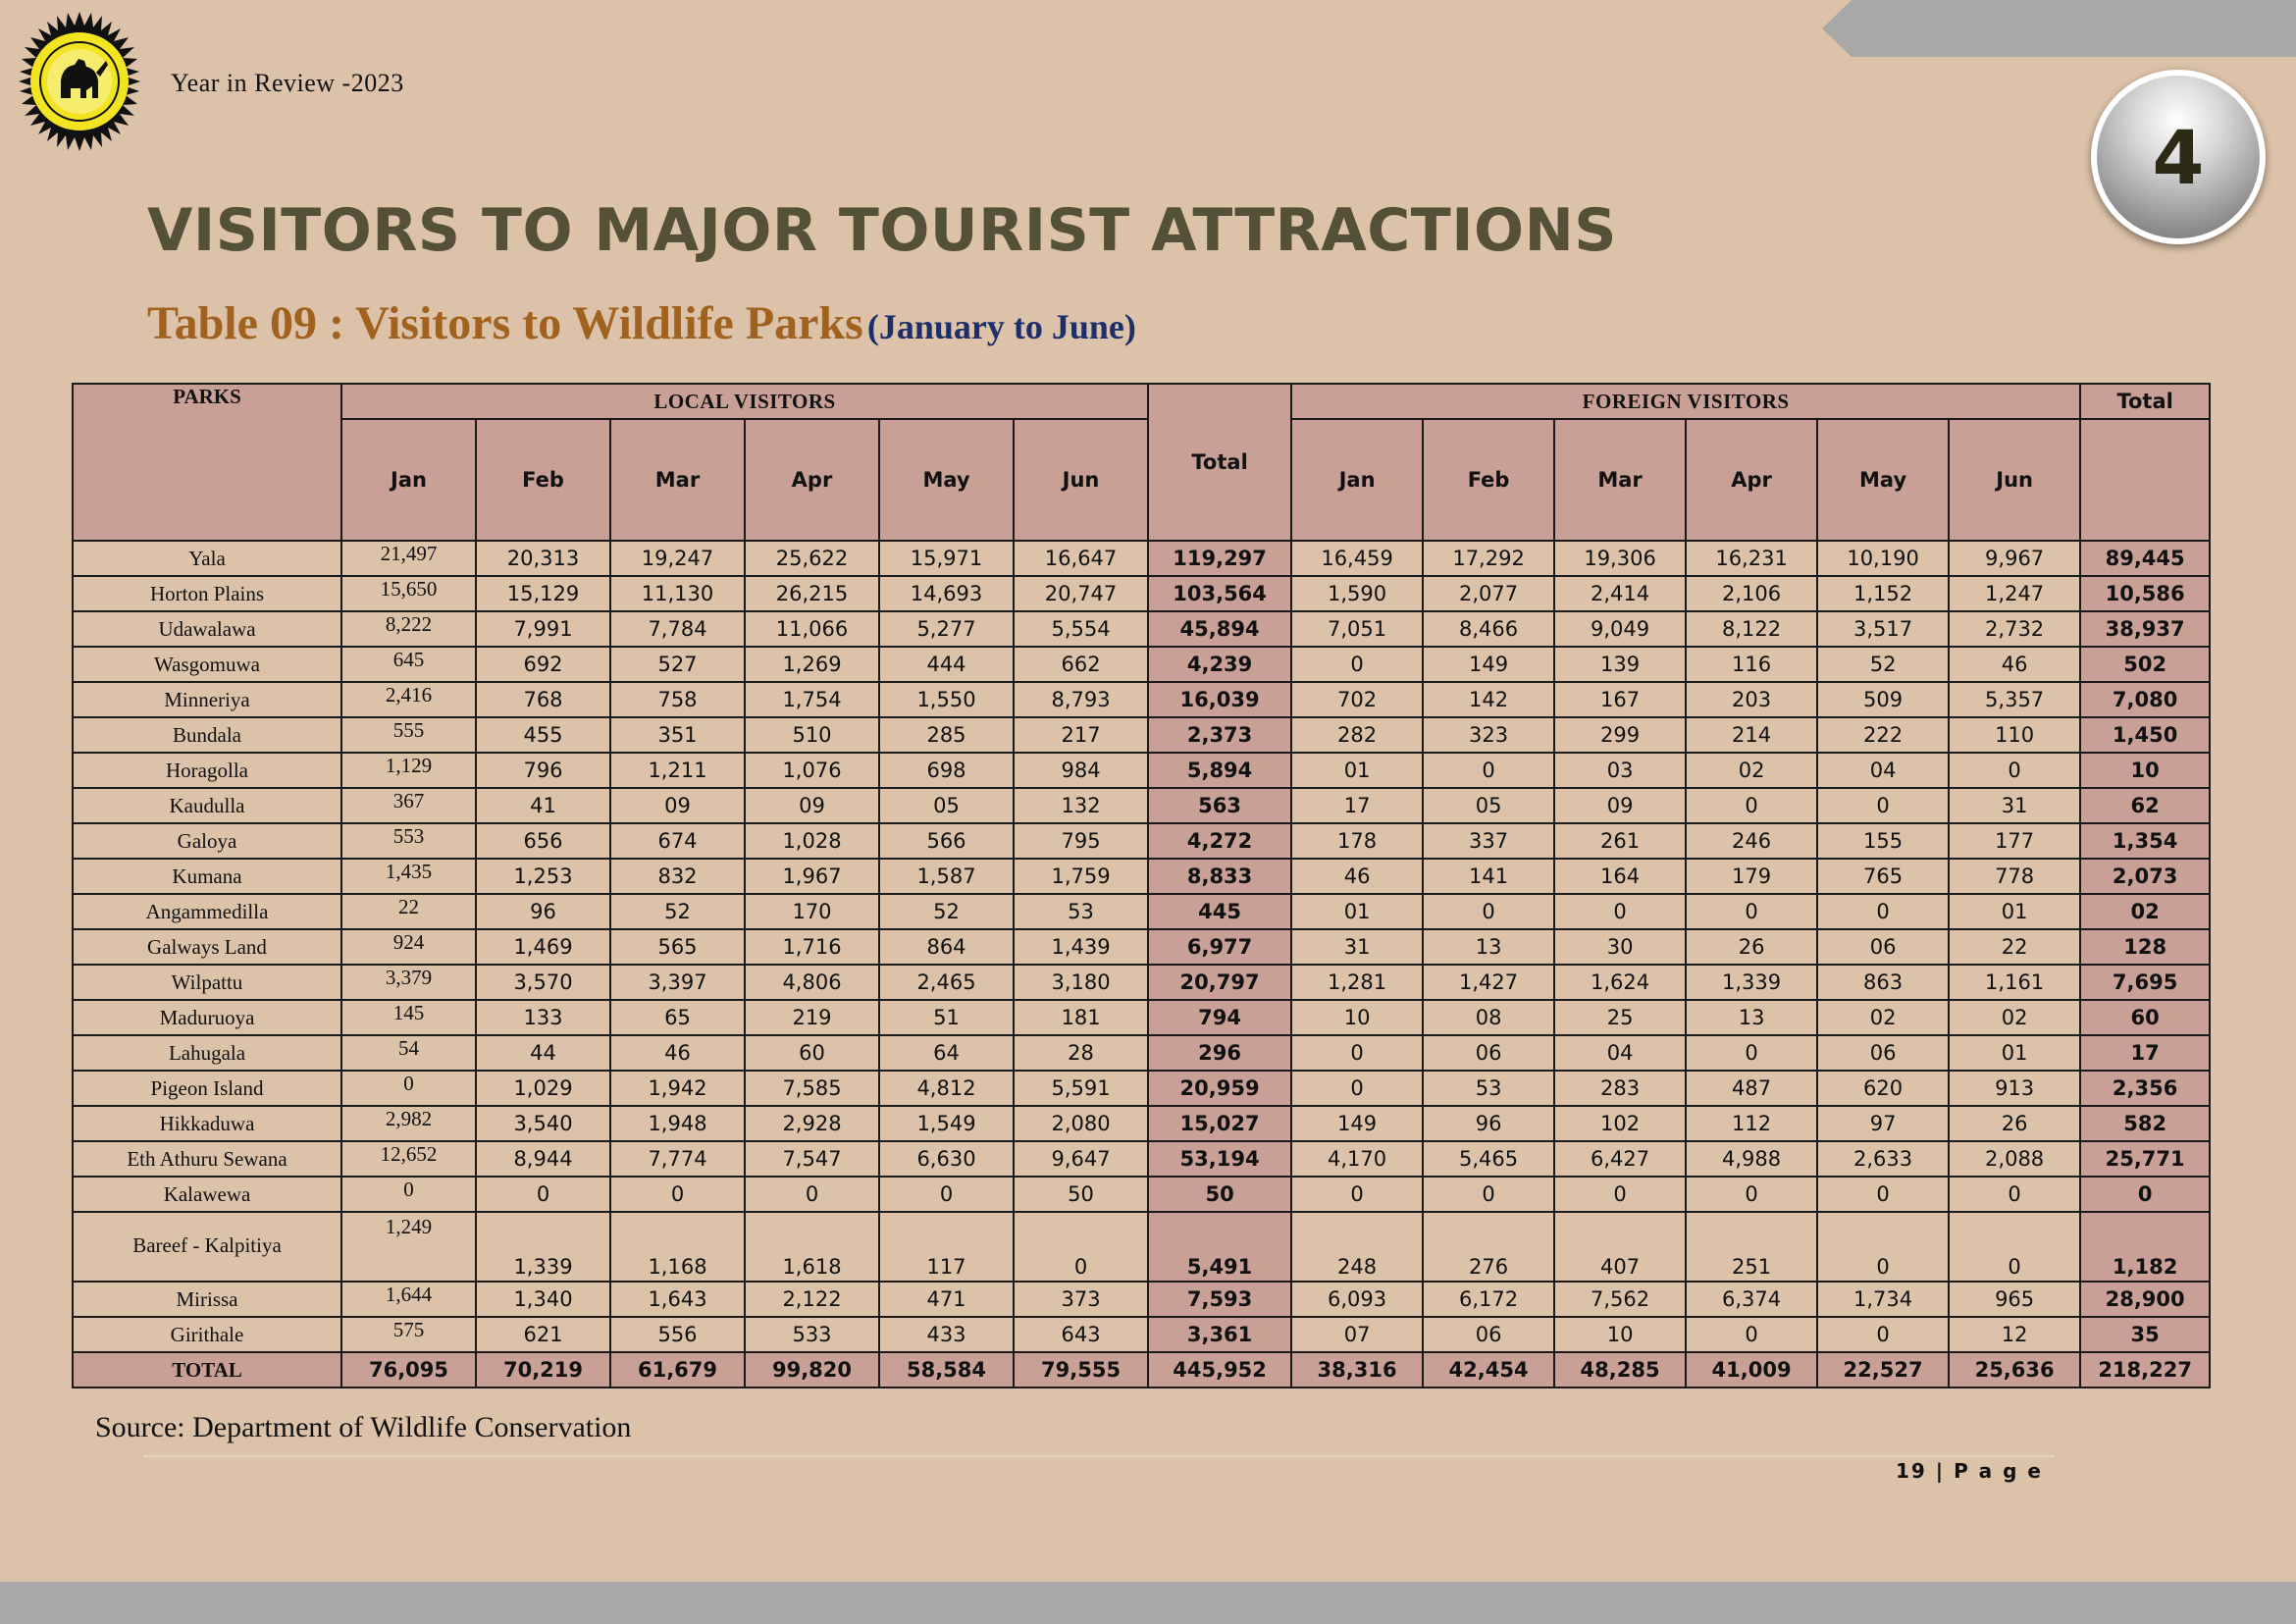 The image size is (2296, 1624). Describe the element at coordinates (1081, 699) in the screenshot. I see `local-value-cell: 8,793` at that location.